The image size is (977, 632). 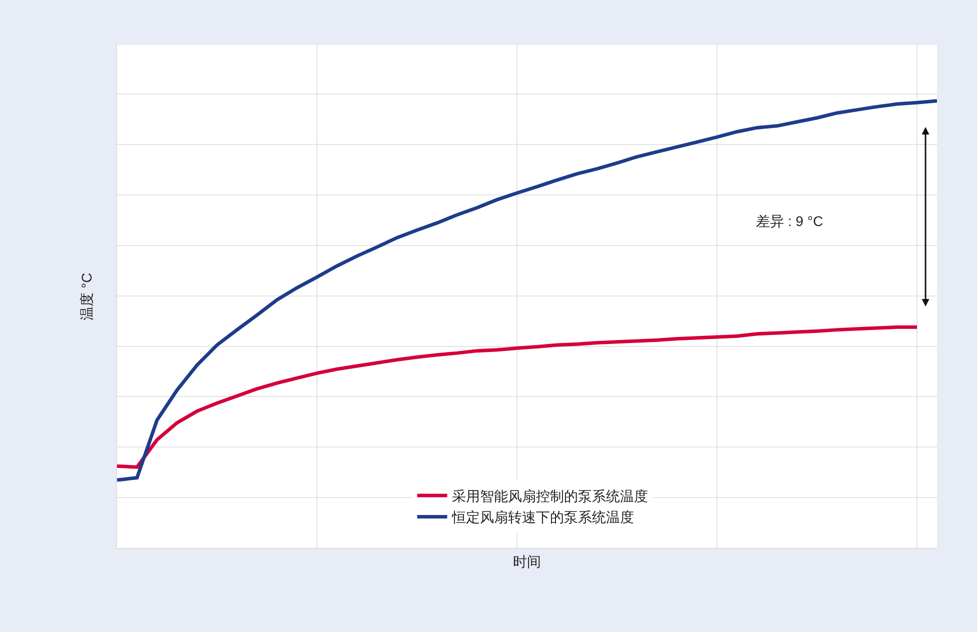 I want to click on annotation: 差异 : 9 °C, so click(x=790, y=221).